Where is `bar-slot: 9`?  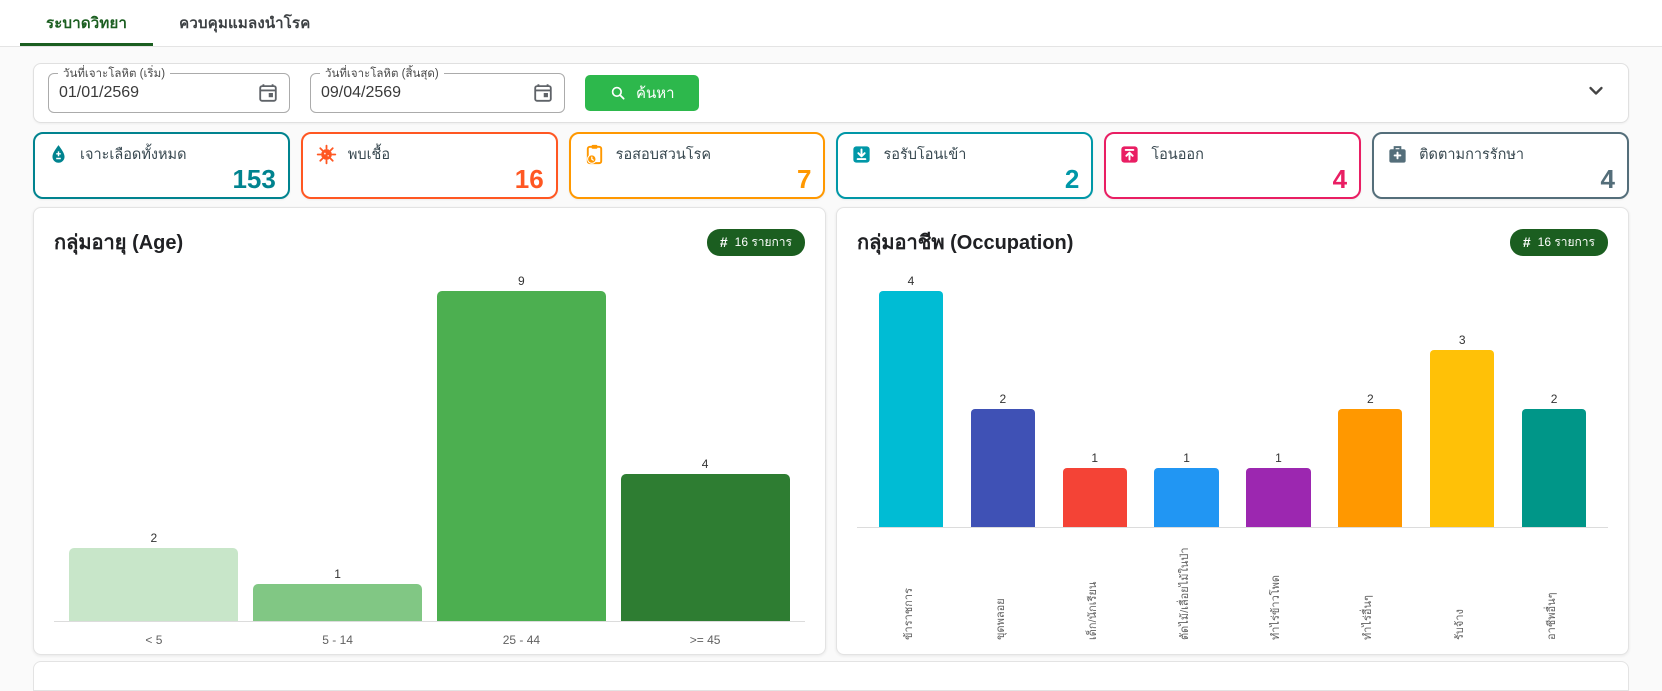
bar-slot: 9 is located at coordinates (522, 447).